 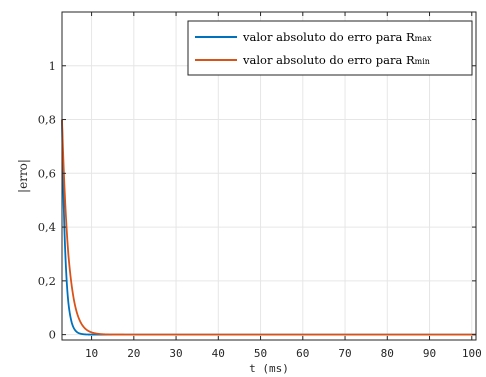 What do you see at coordinates (52, 66) in the screenshot?
I see `y-tick-label: 1` at bounding box center [52, 66].